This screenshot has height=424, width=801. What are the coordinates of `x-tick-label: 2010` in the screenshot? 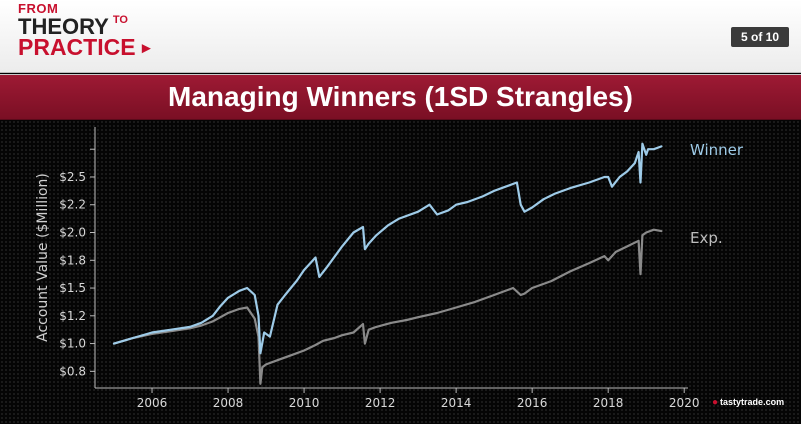 It's located at (304, 403).